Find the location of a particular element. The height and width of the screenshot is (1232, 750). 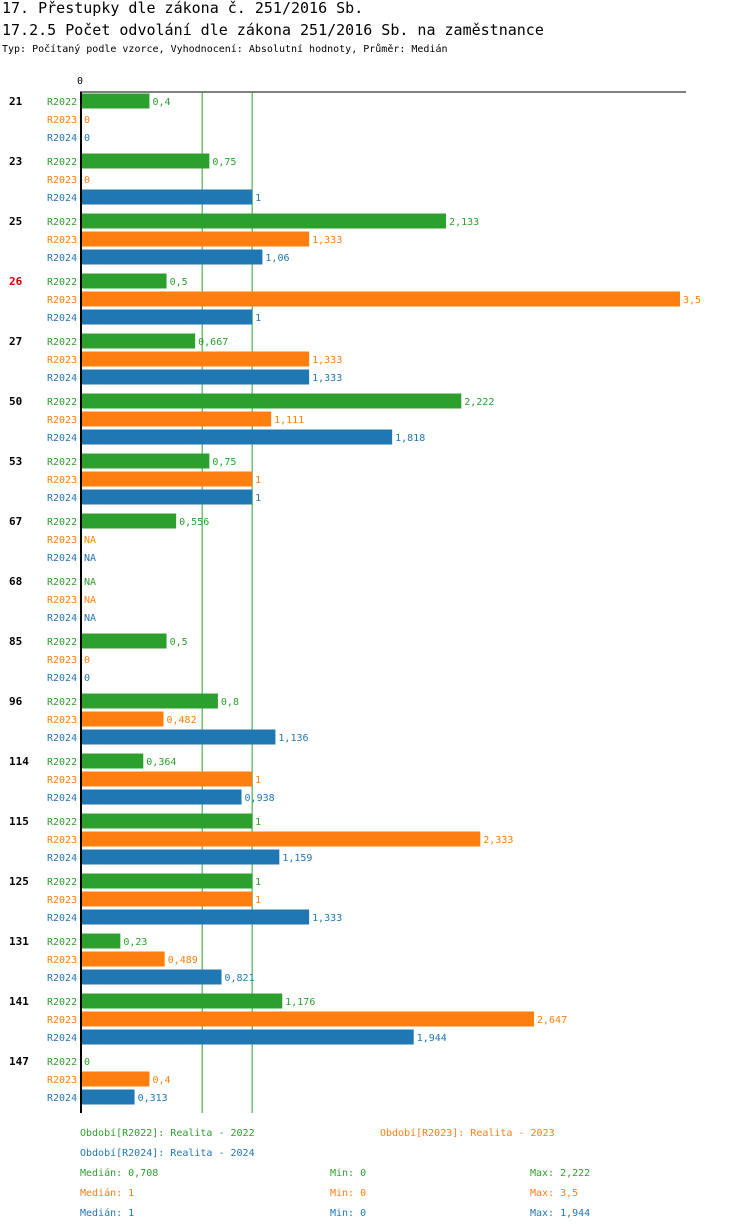

series-label-85-R2024: R2024 is located at coordinates (62, 678).